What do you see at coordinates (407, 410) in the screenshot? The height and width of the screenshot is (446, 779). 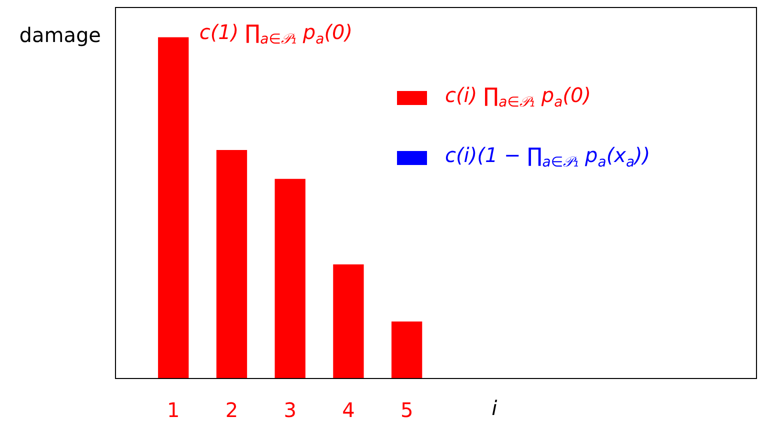 I see `x-tick-label: 5` at bounding box center [407, 410].